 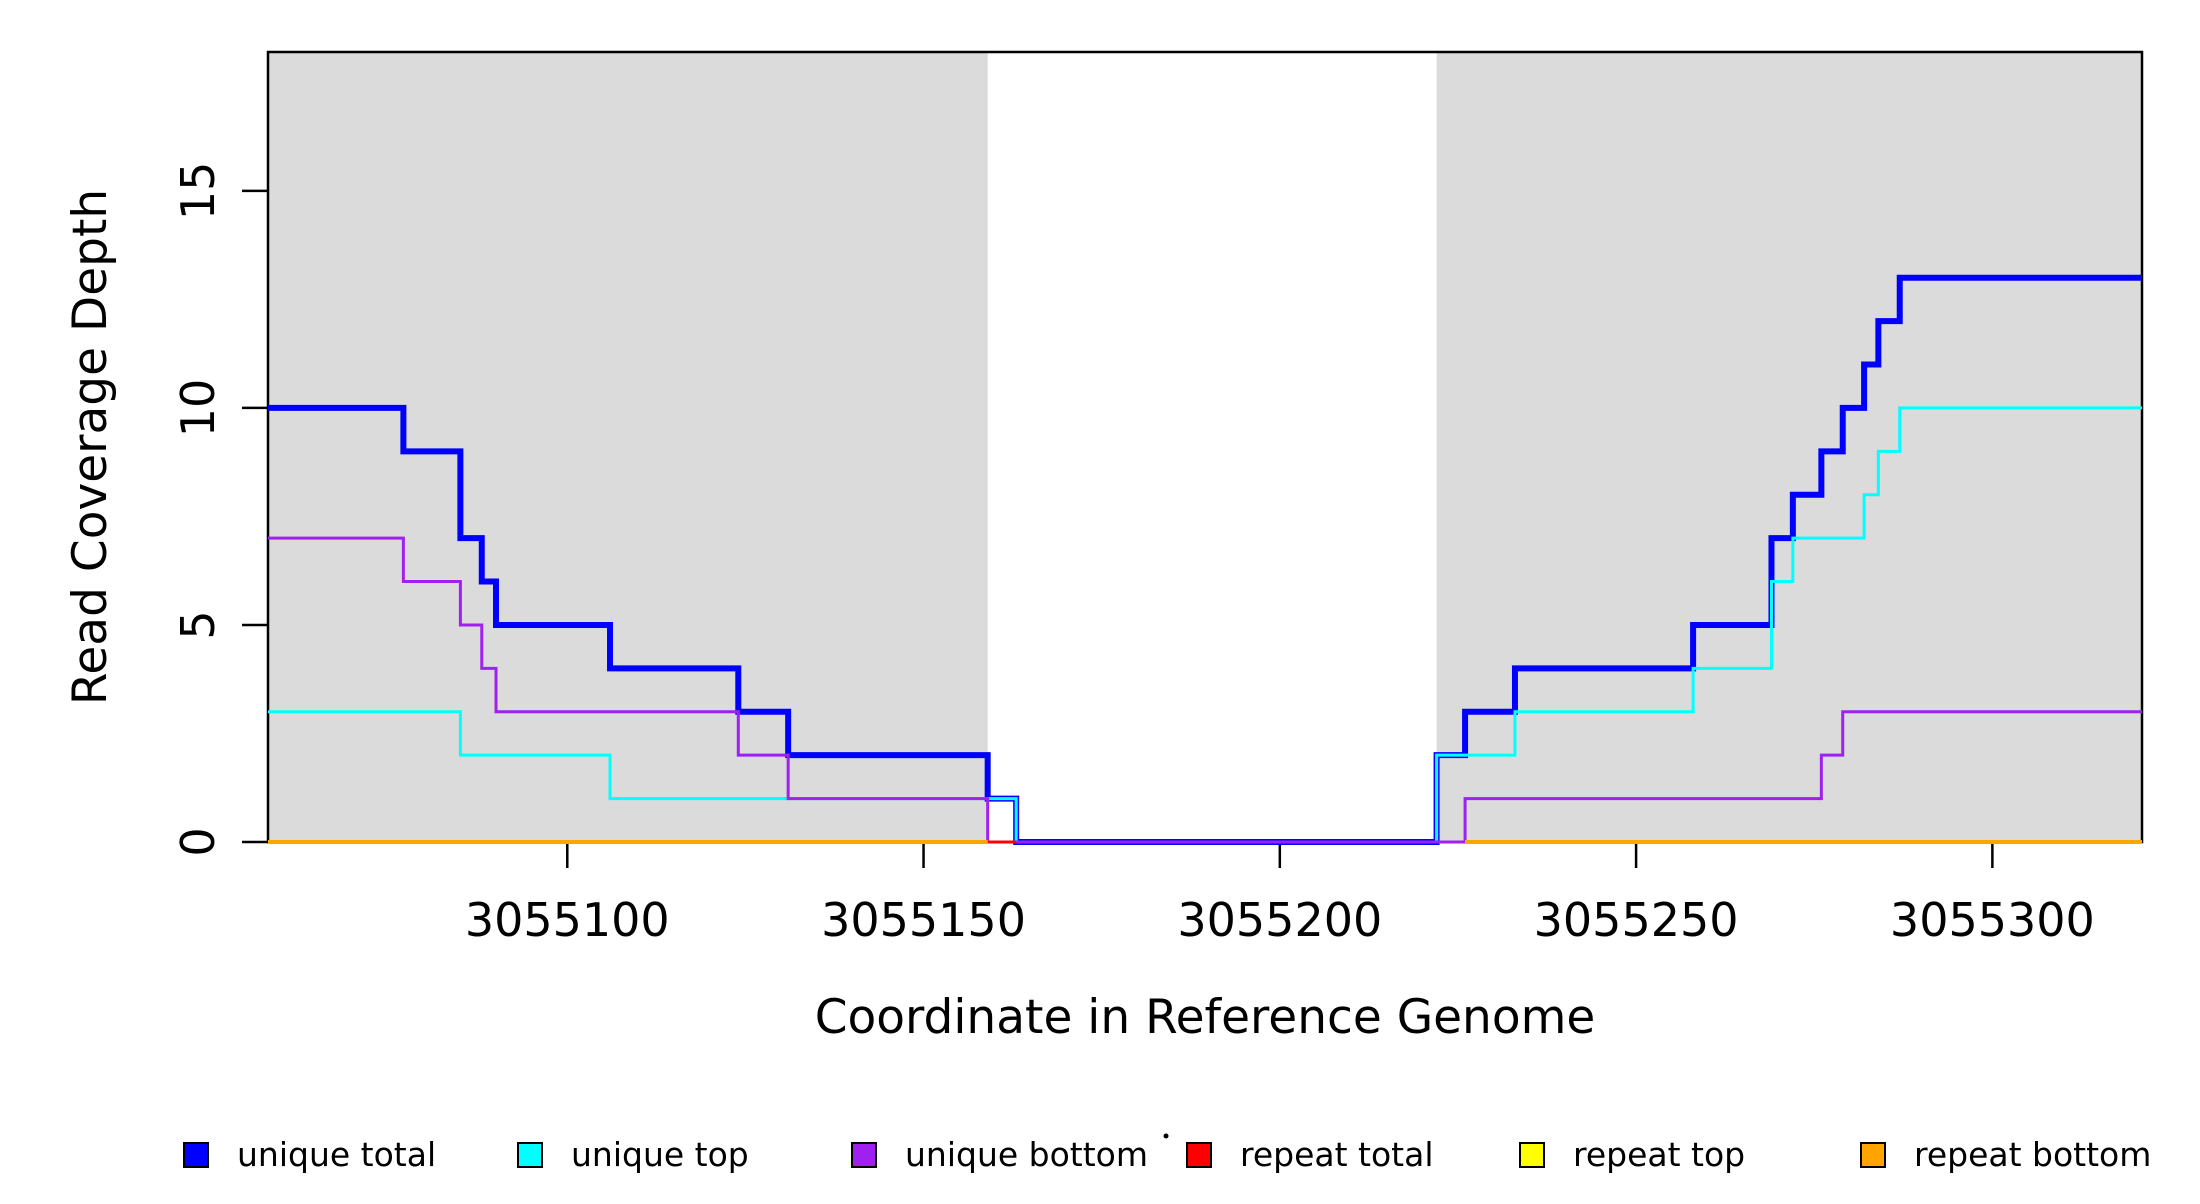 I want to click on legend-entry-unique-total: unique total, so click(x=309, y=1154).